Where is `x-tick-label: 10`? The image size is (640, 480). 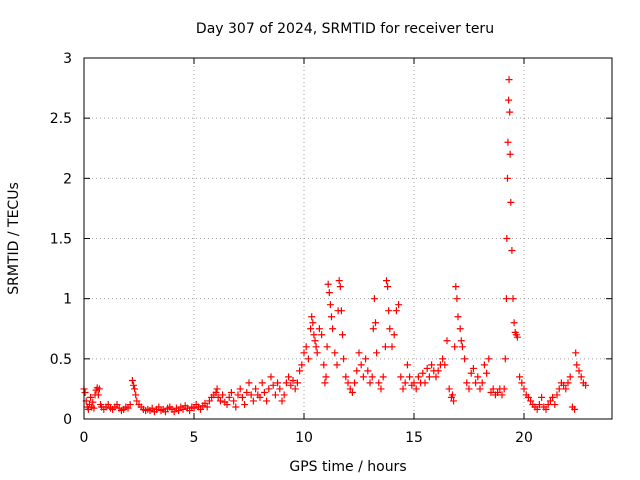
x-tick-label: 10 is located at coordinates (304, 438).